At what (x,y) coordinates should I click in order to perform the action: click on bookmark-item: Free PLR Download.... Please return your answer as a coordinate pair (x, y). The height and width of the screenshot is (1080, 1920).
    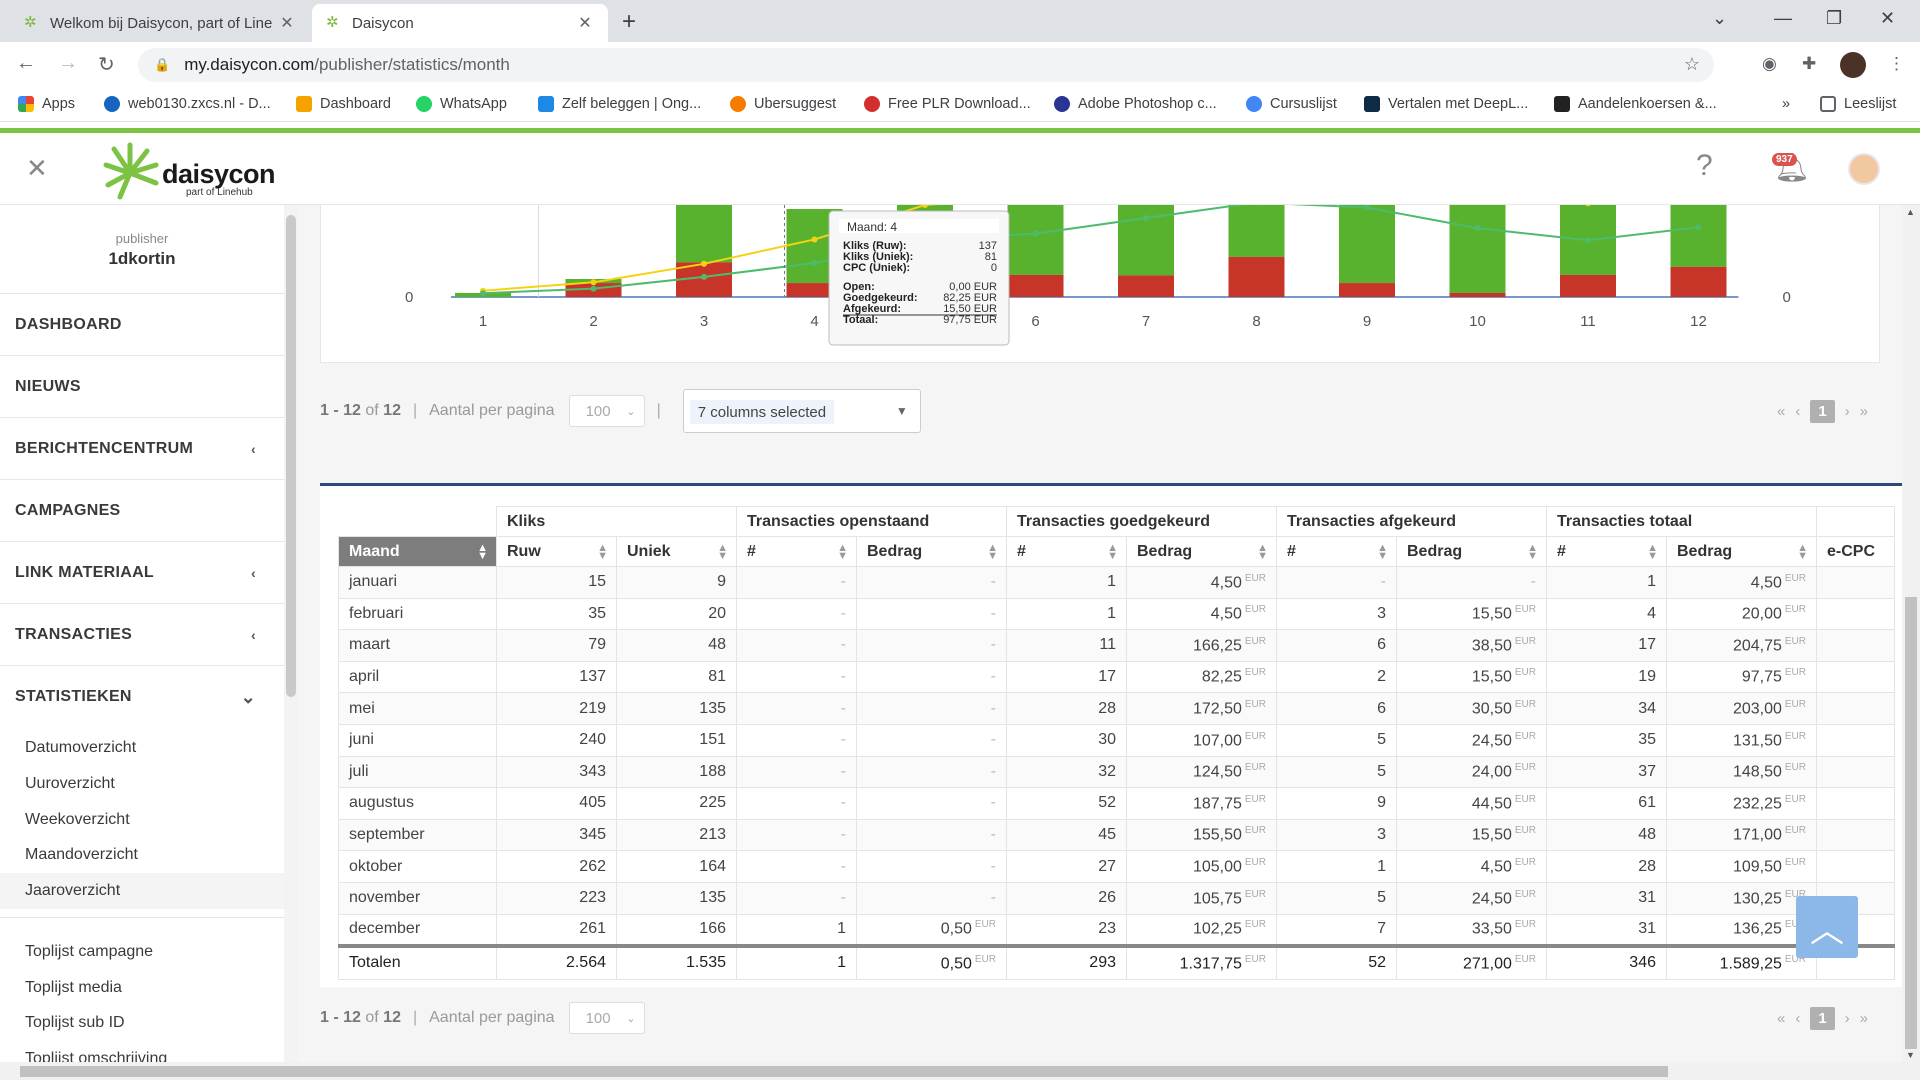
    Looking at the image, I should click on (947, 104).